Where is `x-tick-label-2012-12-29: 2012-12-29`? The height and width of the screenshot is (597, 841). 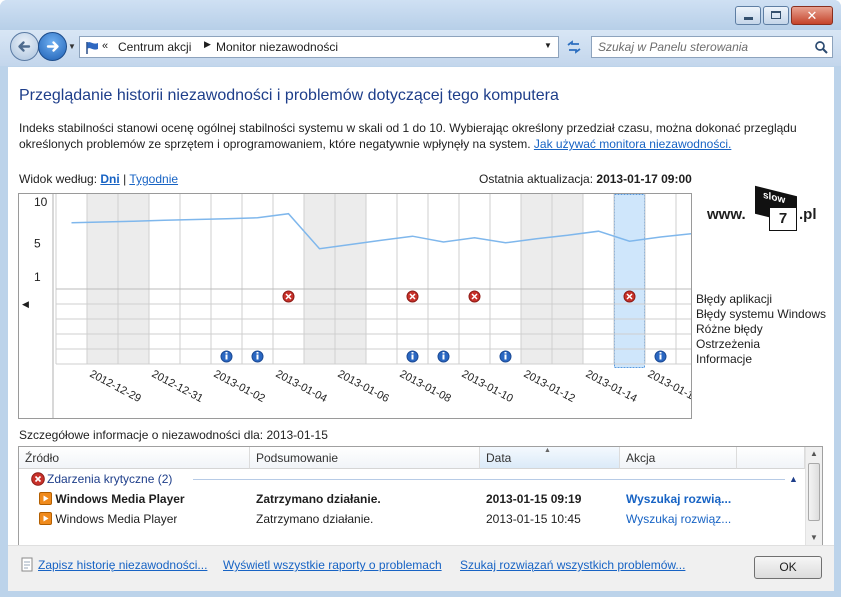 x-tick-label-2012-12-29: 2012-12-29 is located at coordinates (115, 386).